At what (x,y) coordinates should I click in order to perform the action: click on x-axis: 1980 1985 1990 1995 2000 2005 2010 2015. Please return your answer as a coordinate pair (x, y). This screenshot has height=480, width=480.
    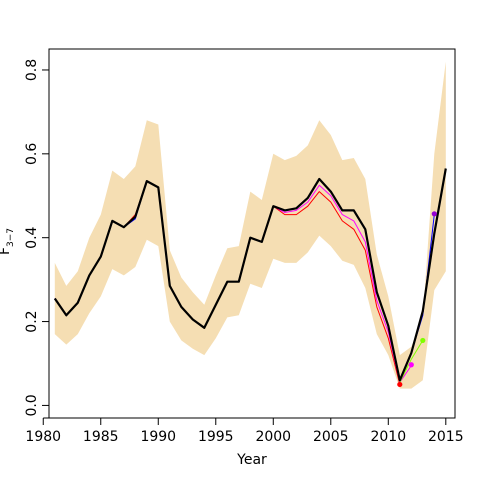
    Looking at the image, I should click on (244, 431).